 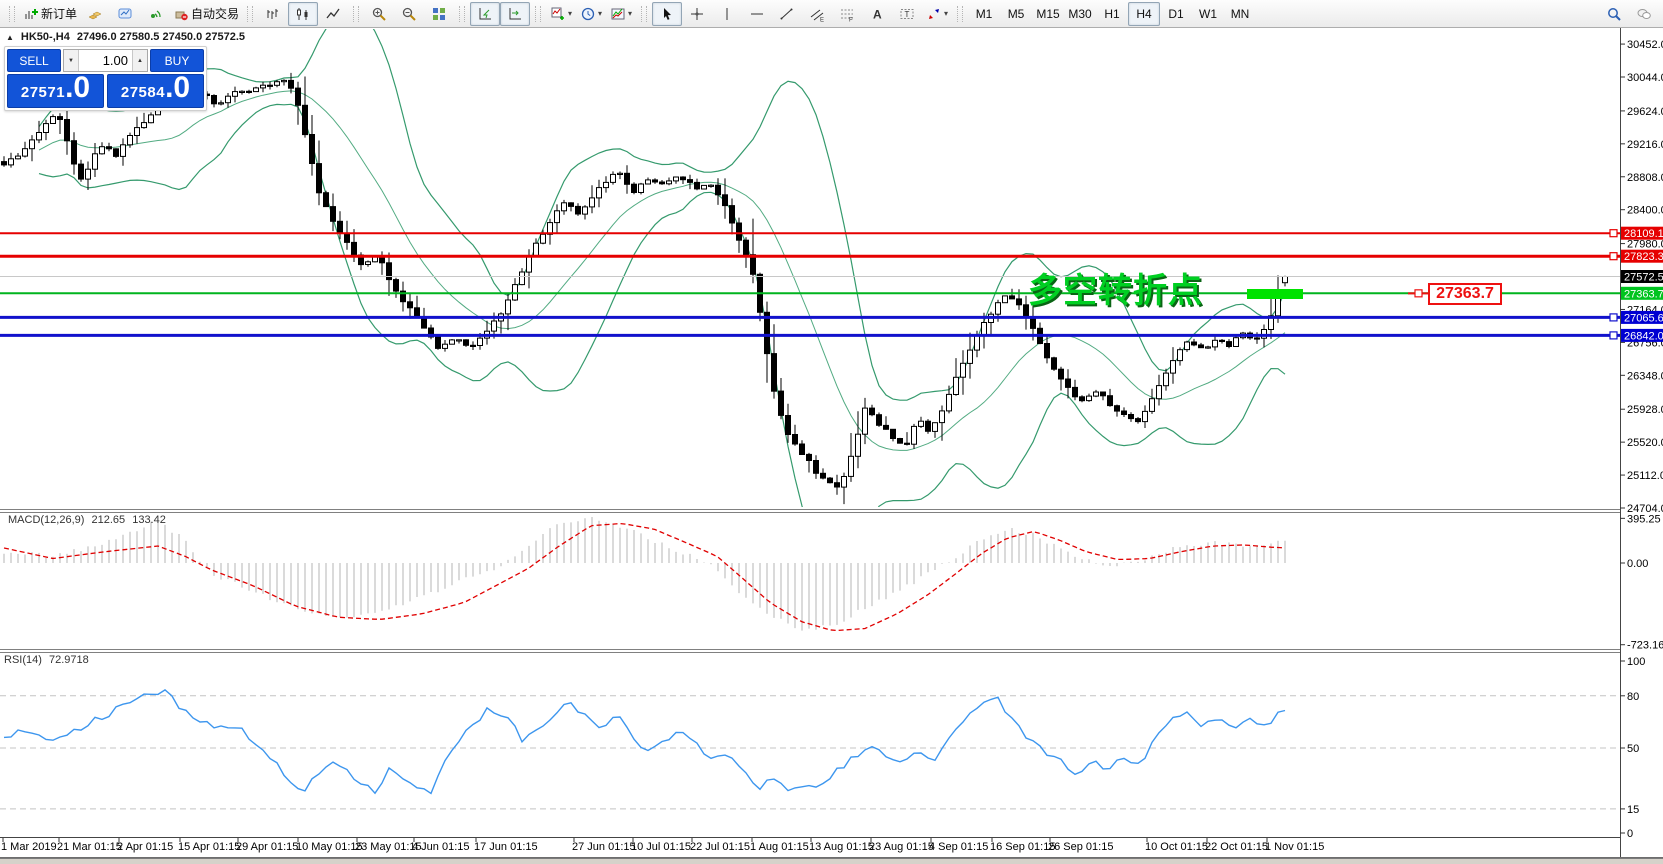 I want to click on signals-button, so click(x=155, y=14).